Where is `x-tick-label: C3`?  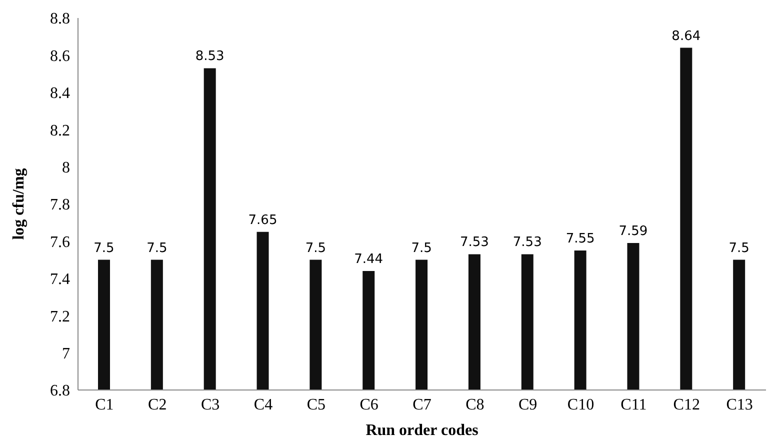
x-tick-label: C3 is located at coordinates (210, 405).